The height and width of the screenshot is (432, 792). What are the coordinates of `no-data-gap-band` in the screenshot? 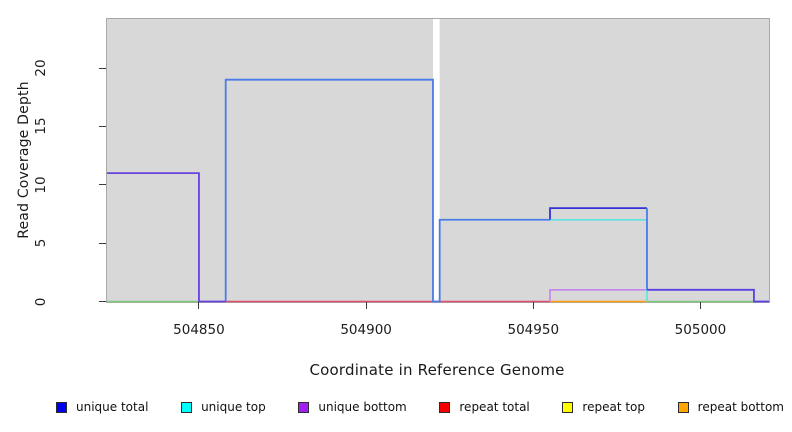 It's located at (436, 160).